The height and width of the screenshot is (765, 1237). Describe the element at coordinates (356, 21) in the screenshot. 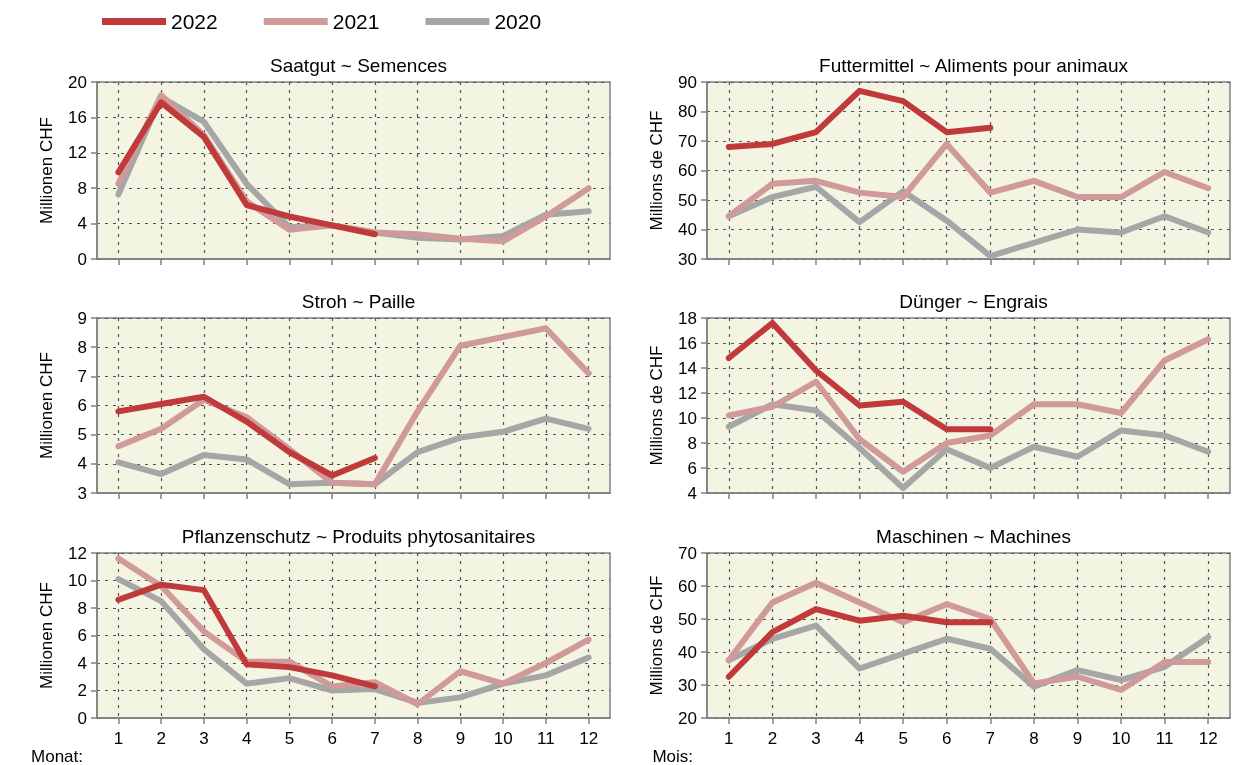

I see `legend-label: 2021` at that location.